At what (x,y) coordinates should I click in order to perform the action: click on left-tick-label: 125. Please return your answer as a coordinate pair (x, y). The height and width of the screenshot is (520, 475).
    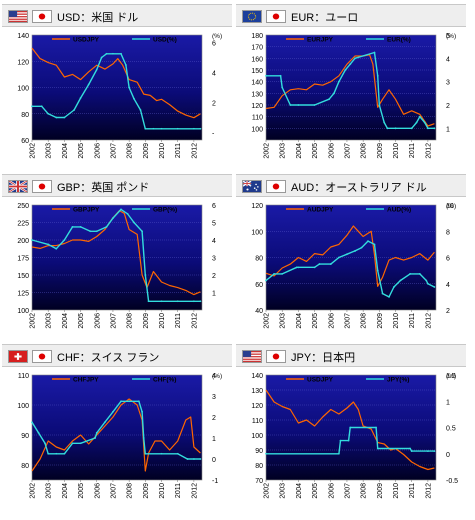
    Looking at the image, I should click on (23, 294).